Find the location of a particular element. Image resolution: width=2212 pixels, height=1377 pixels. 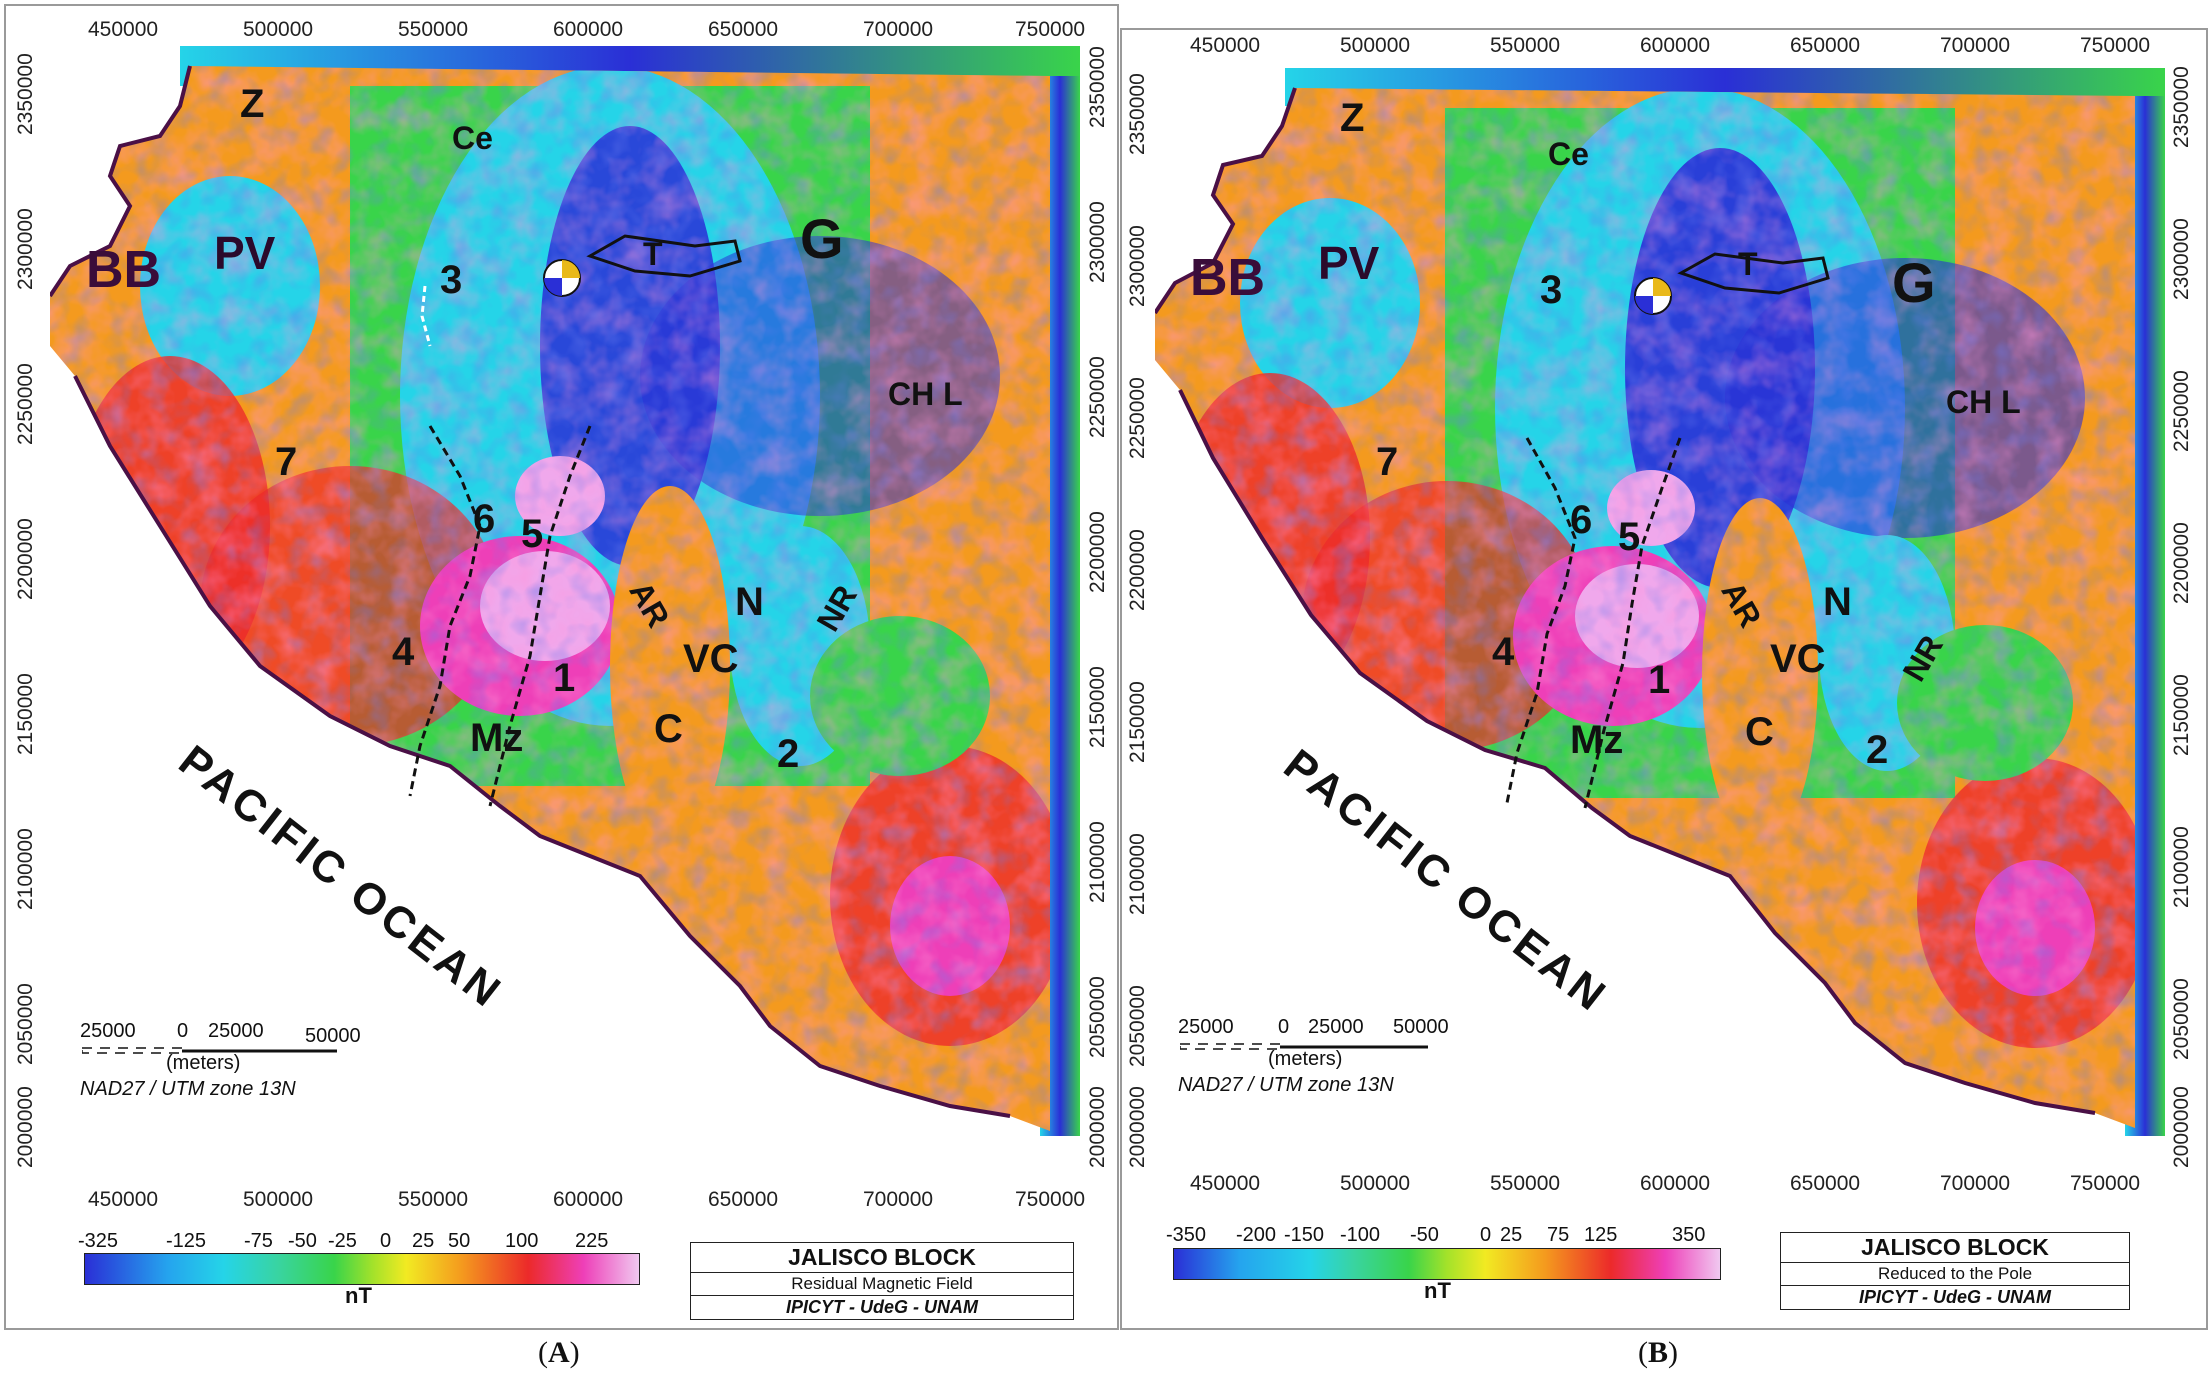

panel-a-label-g: G is located at coordinates (822, 238).